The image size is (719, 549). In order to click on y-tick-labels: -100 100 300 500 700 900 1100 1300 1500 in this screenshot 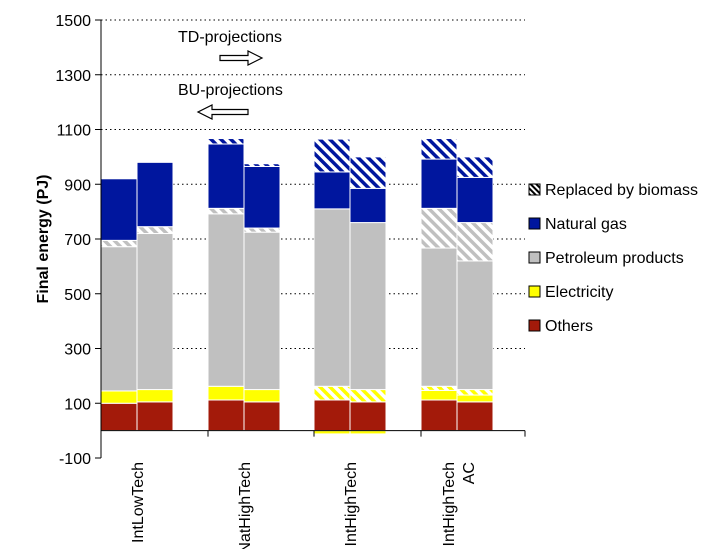, I will do `click(73, 240)`.